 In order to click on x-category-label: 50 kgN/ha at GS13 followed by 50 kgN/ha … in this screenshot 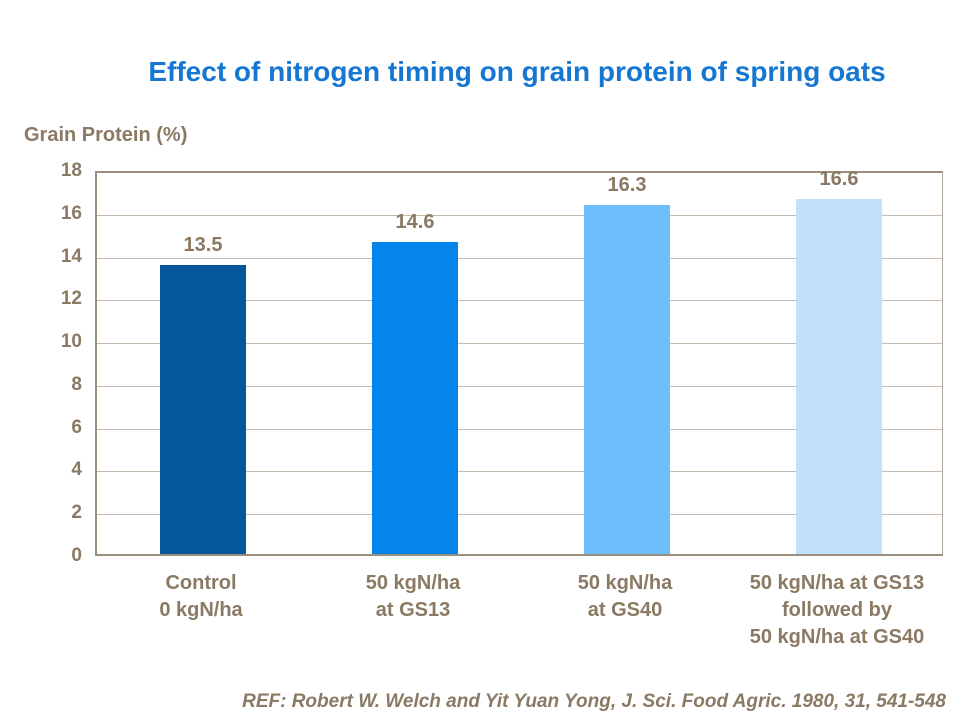, I will do `click(837, 610)`.